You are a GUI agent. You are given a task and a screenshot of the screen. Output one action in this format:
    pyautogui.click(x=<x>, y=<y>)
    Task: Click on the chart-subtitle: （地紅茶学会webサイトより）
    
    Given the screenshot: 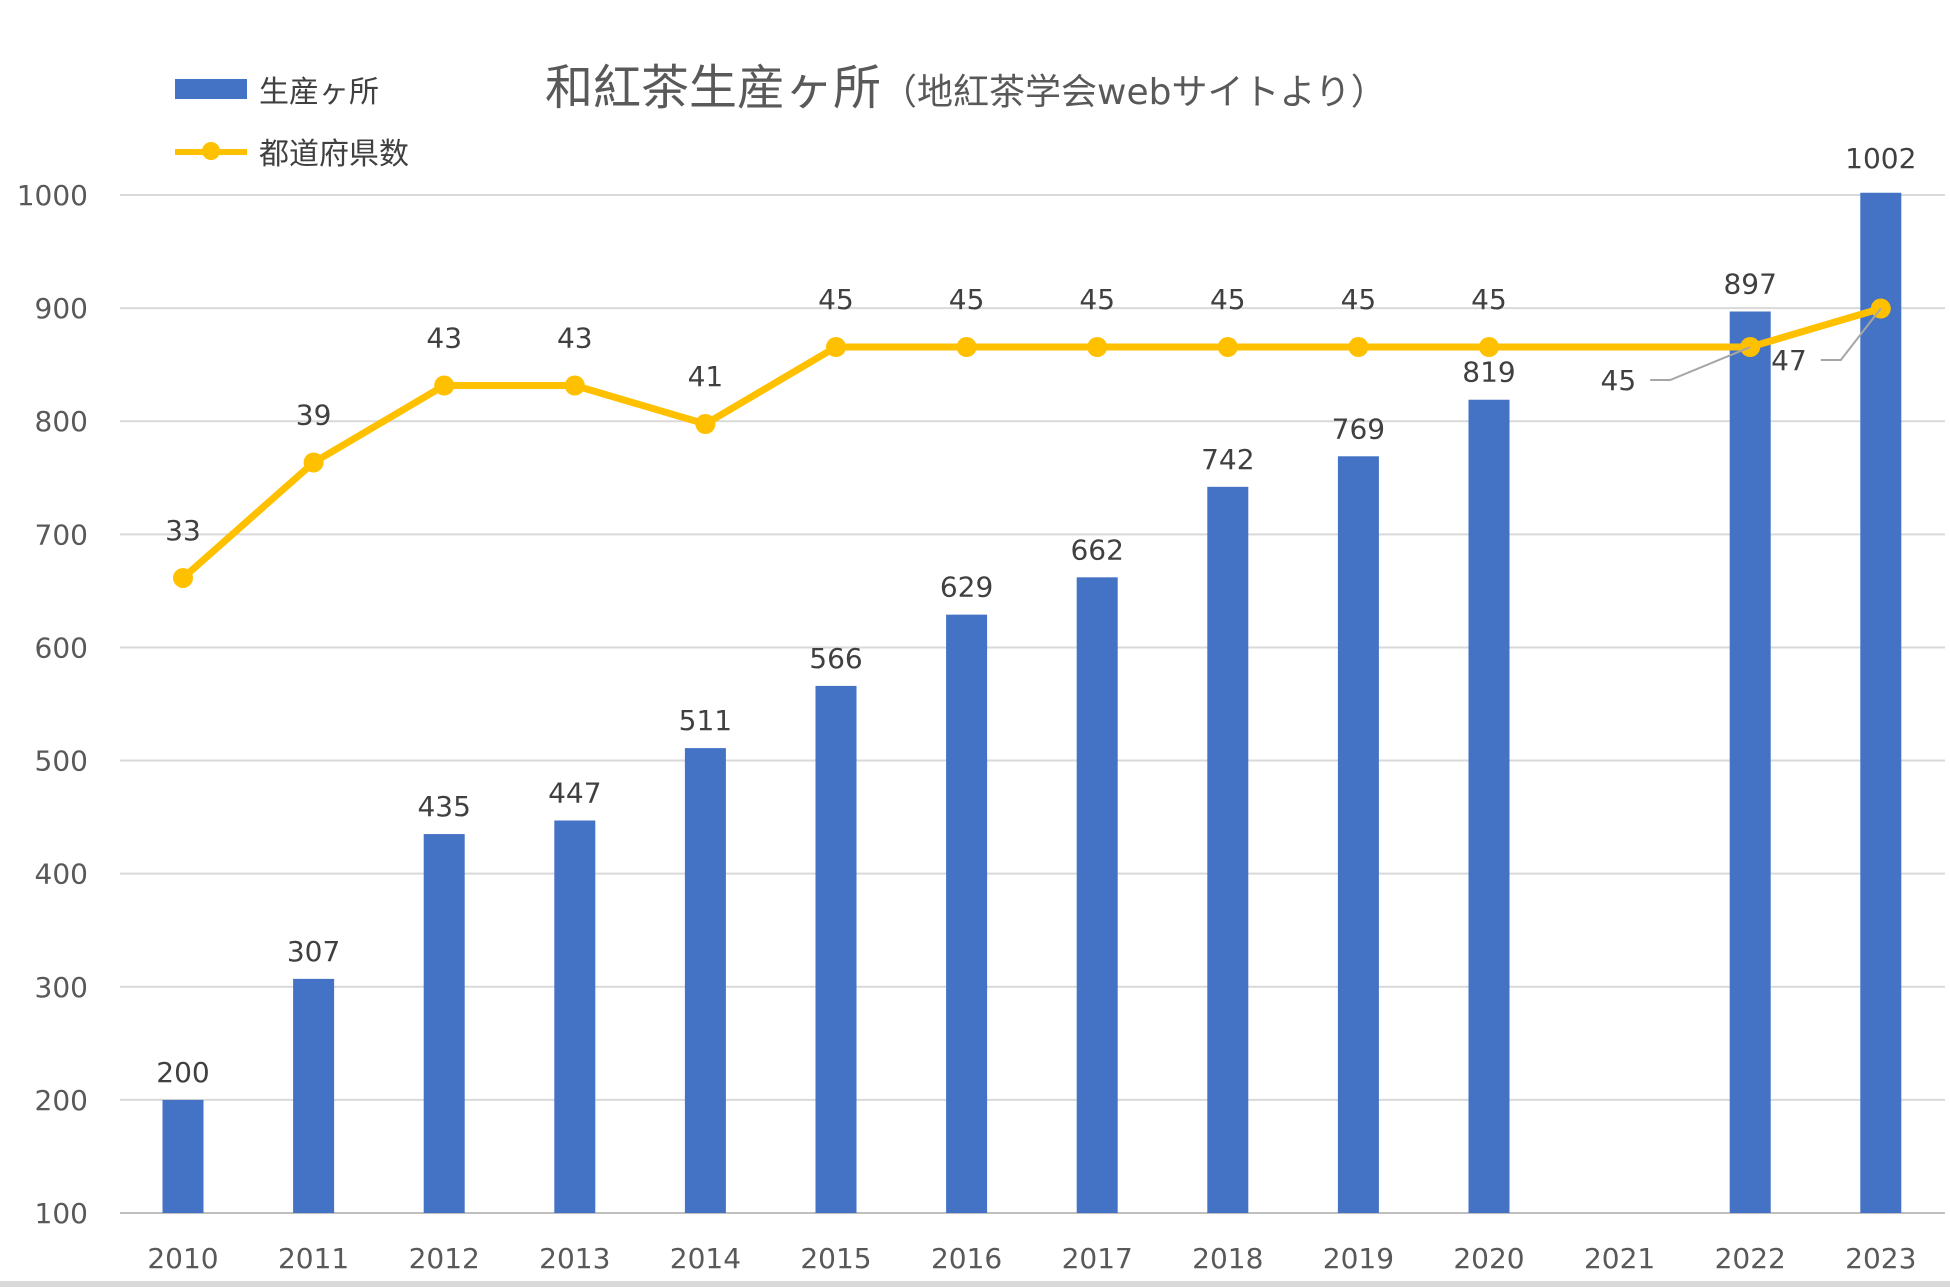 What is the action you would take?
    pyautogui.click(x=1134, y=92)
    